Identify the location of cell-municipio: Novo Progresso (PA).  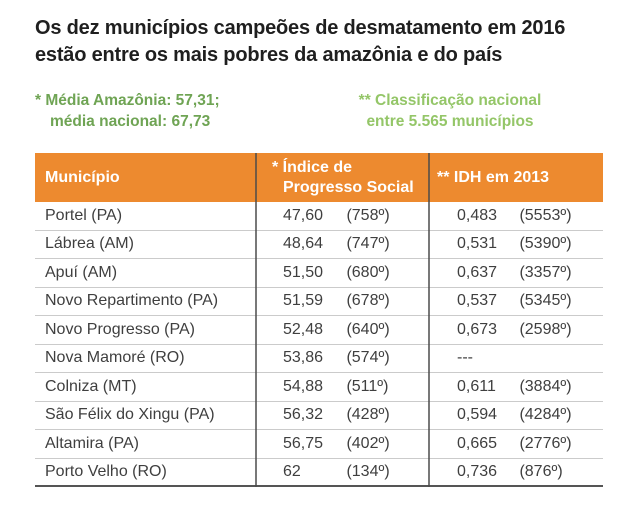
(120, 329).